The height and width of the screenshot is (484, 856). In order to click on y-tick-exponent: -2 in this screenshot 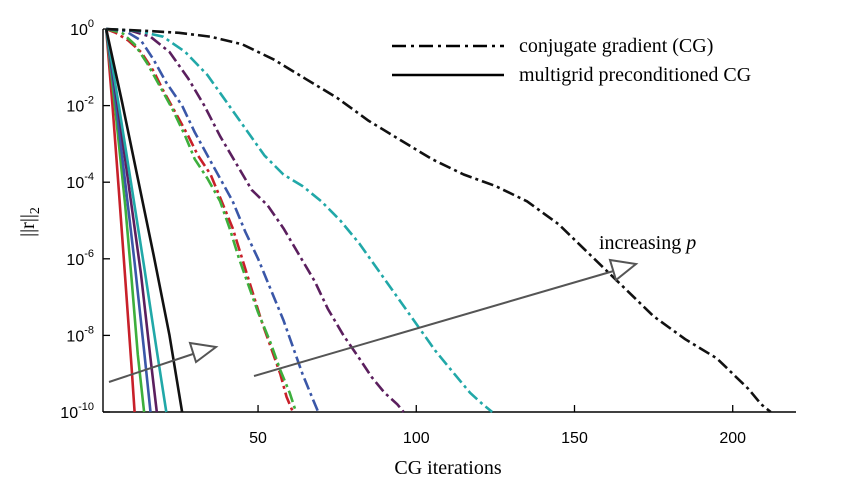, I will do `click(89, 101)`.